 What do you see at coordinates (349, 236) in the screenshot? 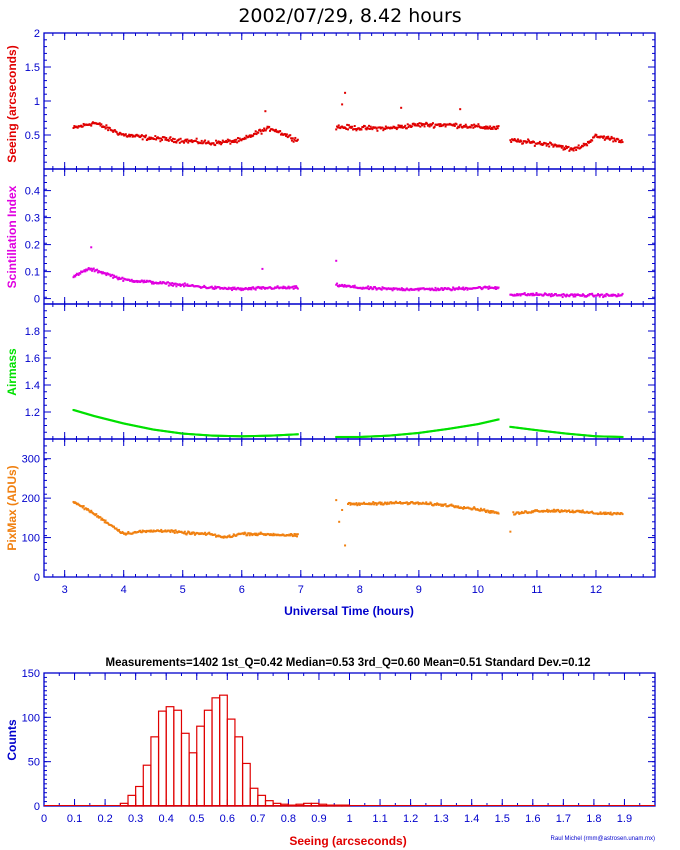
I see `panel-frame` at bounding box center [349, 236].